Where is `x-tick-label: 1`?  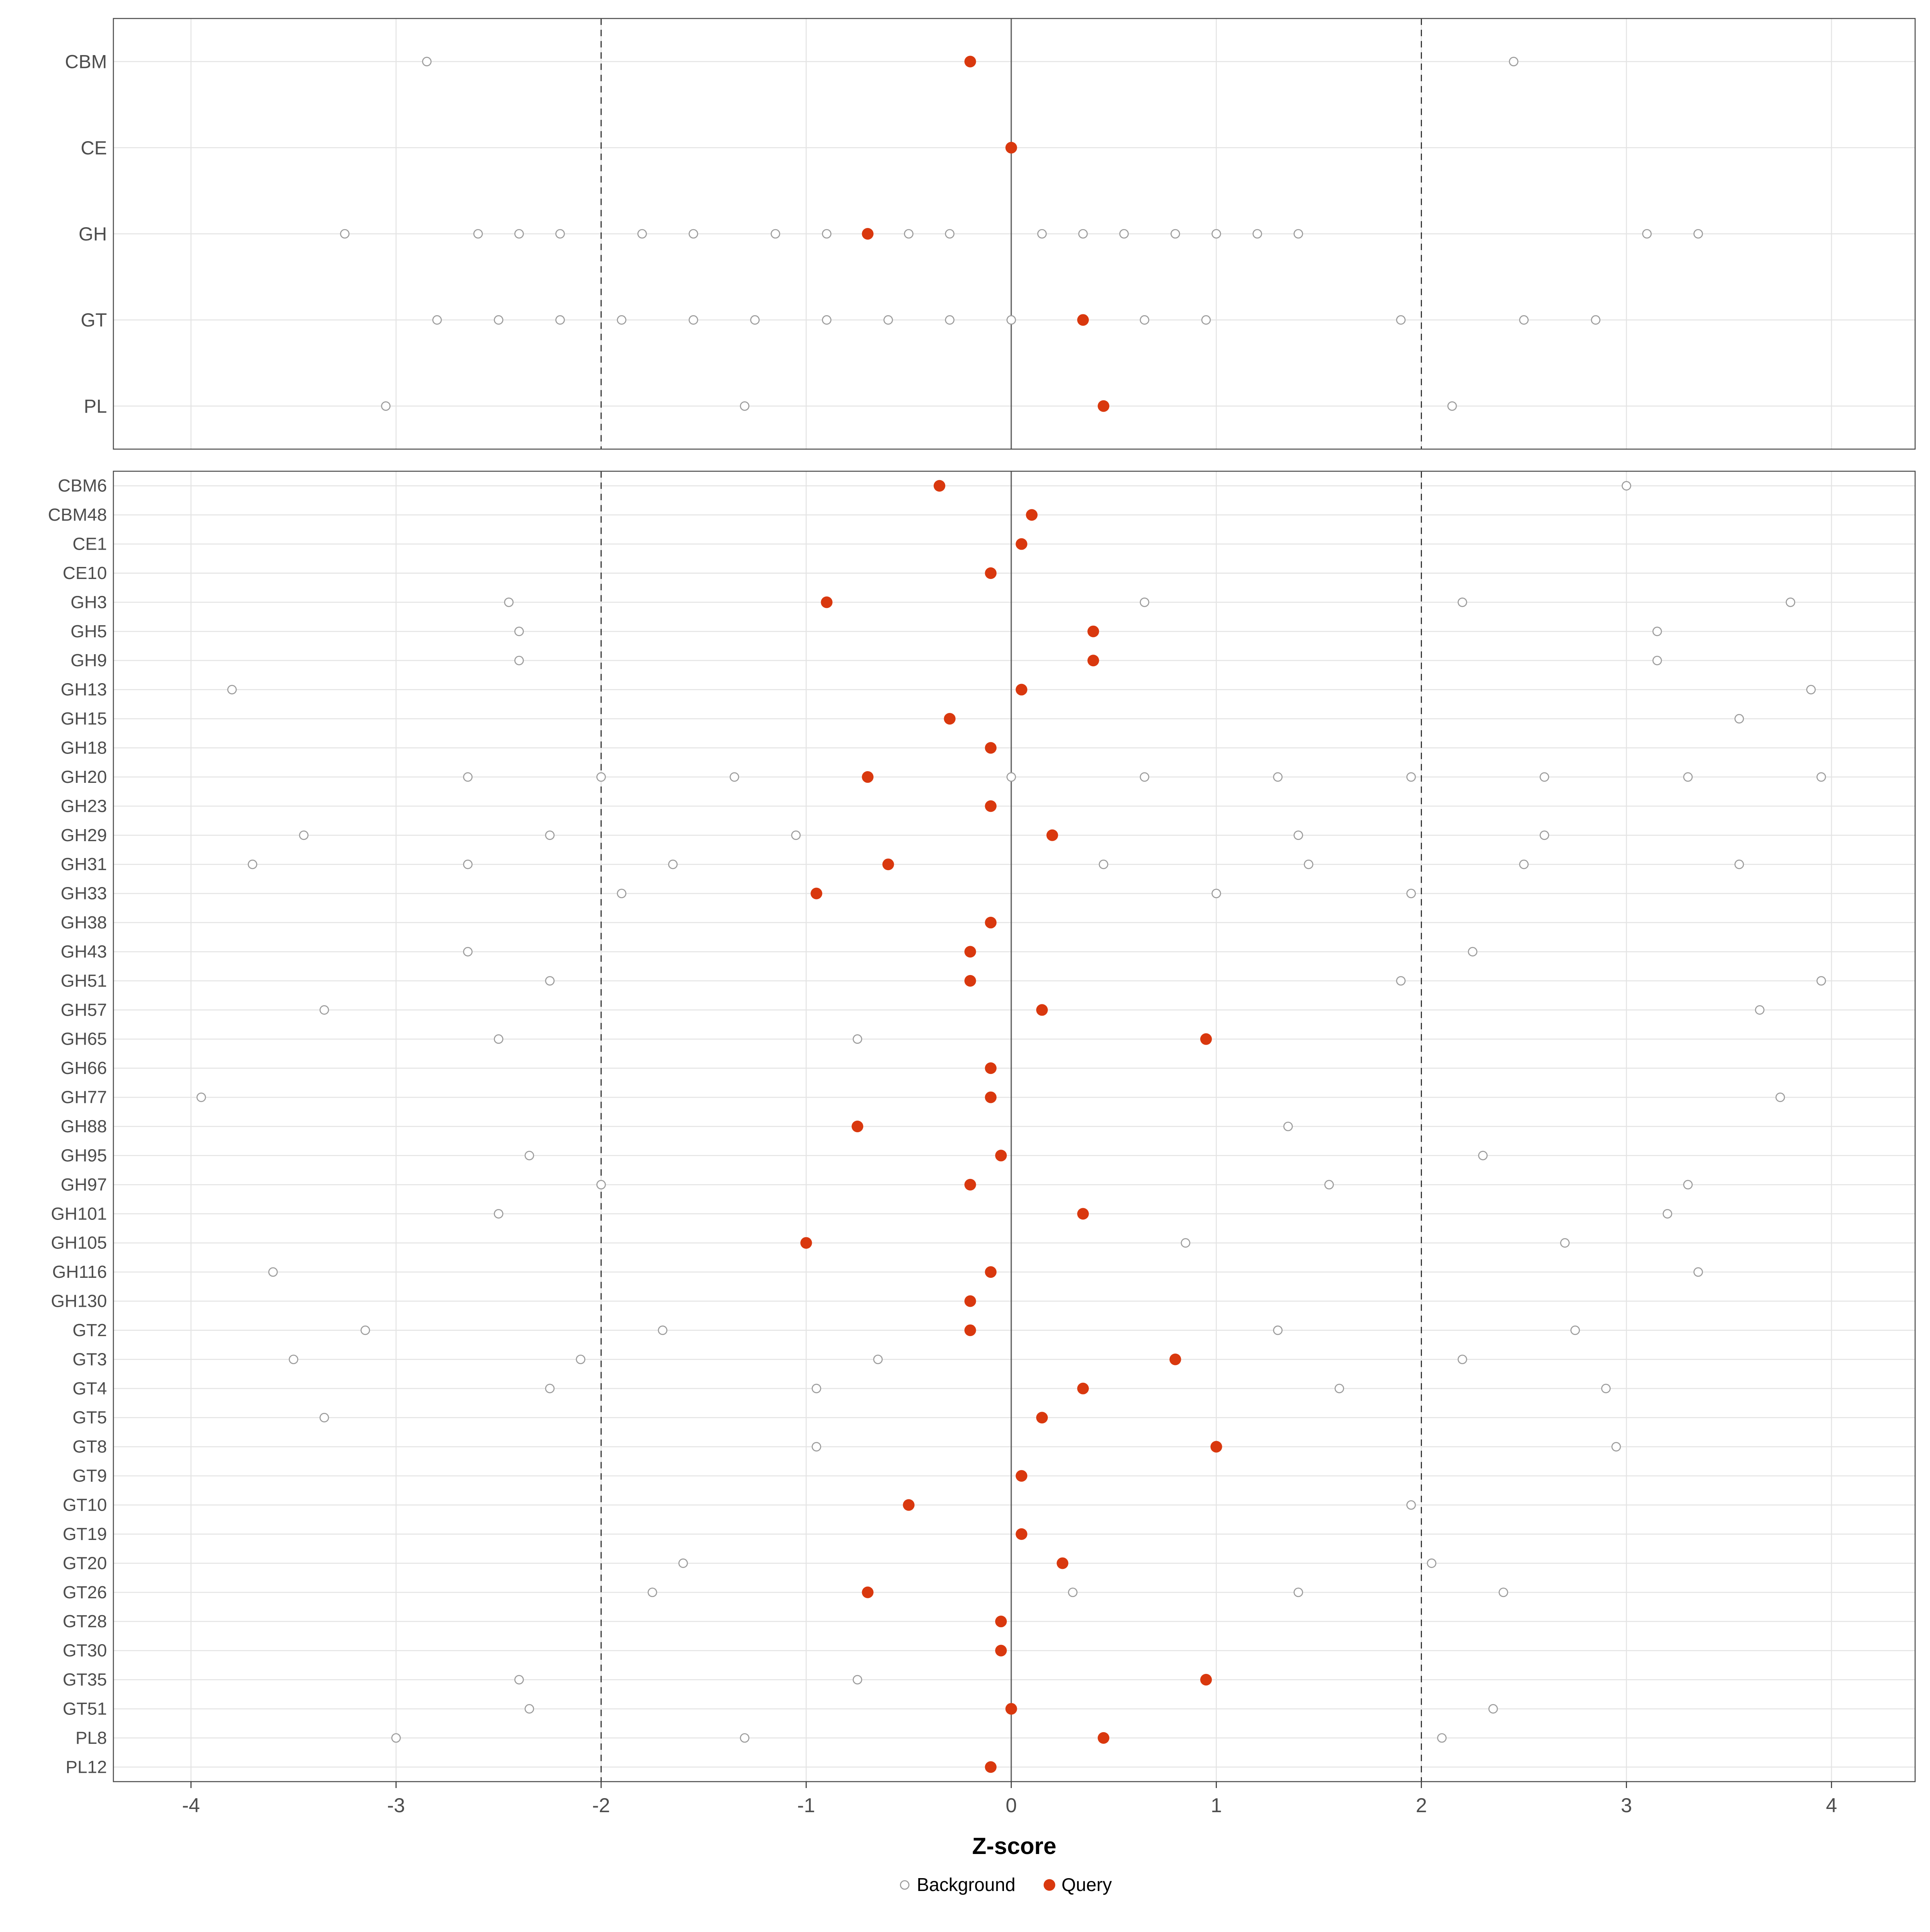
x-tick-label: 1 is located at coordinates (1216, 1805).